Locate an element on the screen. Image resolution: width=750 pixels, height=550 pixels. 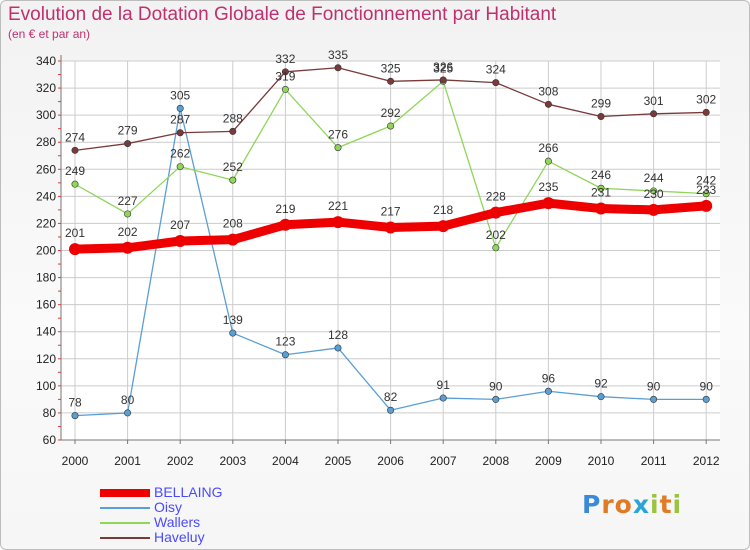
data-label-oisy-2011: 90 is located at coordinates (654, 386).